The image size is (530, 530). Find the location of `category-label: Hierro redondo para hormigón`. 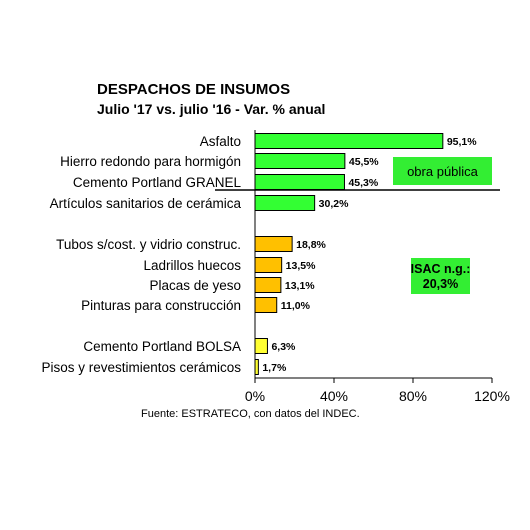

category-label: Hierro redondo para hormigón is located at coordinates (150, 161).